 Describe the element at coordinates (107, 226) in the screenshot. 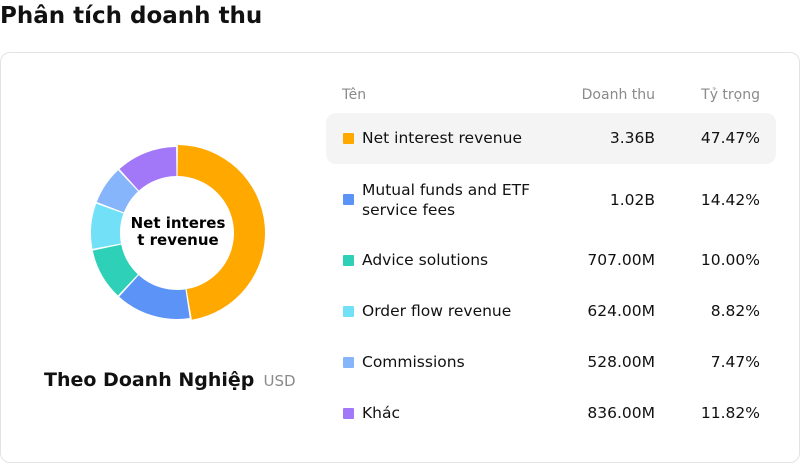

I see `donut-slice-order-flow-revenue` at that location.